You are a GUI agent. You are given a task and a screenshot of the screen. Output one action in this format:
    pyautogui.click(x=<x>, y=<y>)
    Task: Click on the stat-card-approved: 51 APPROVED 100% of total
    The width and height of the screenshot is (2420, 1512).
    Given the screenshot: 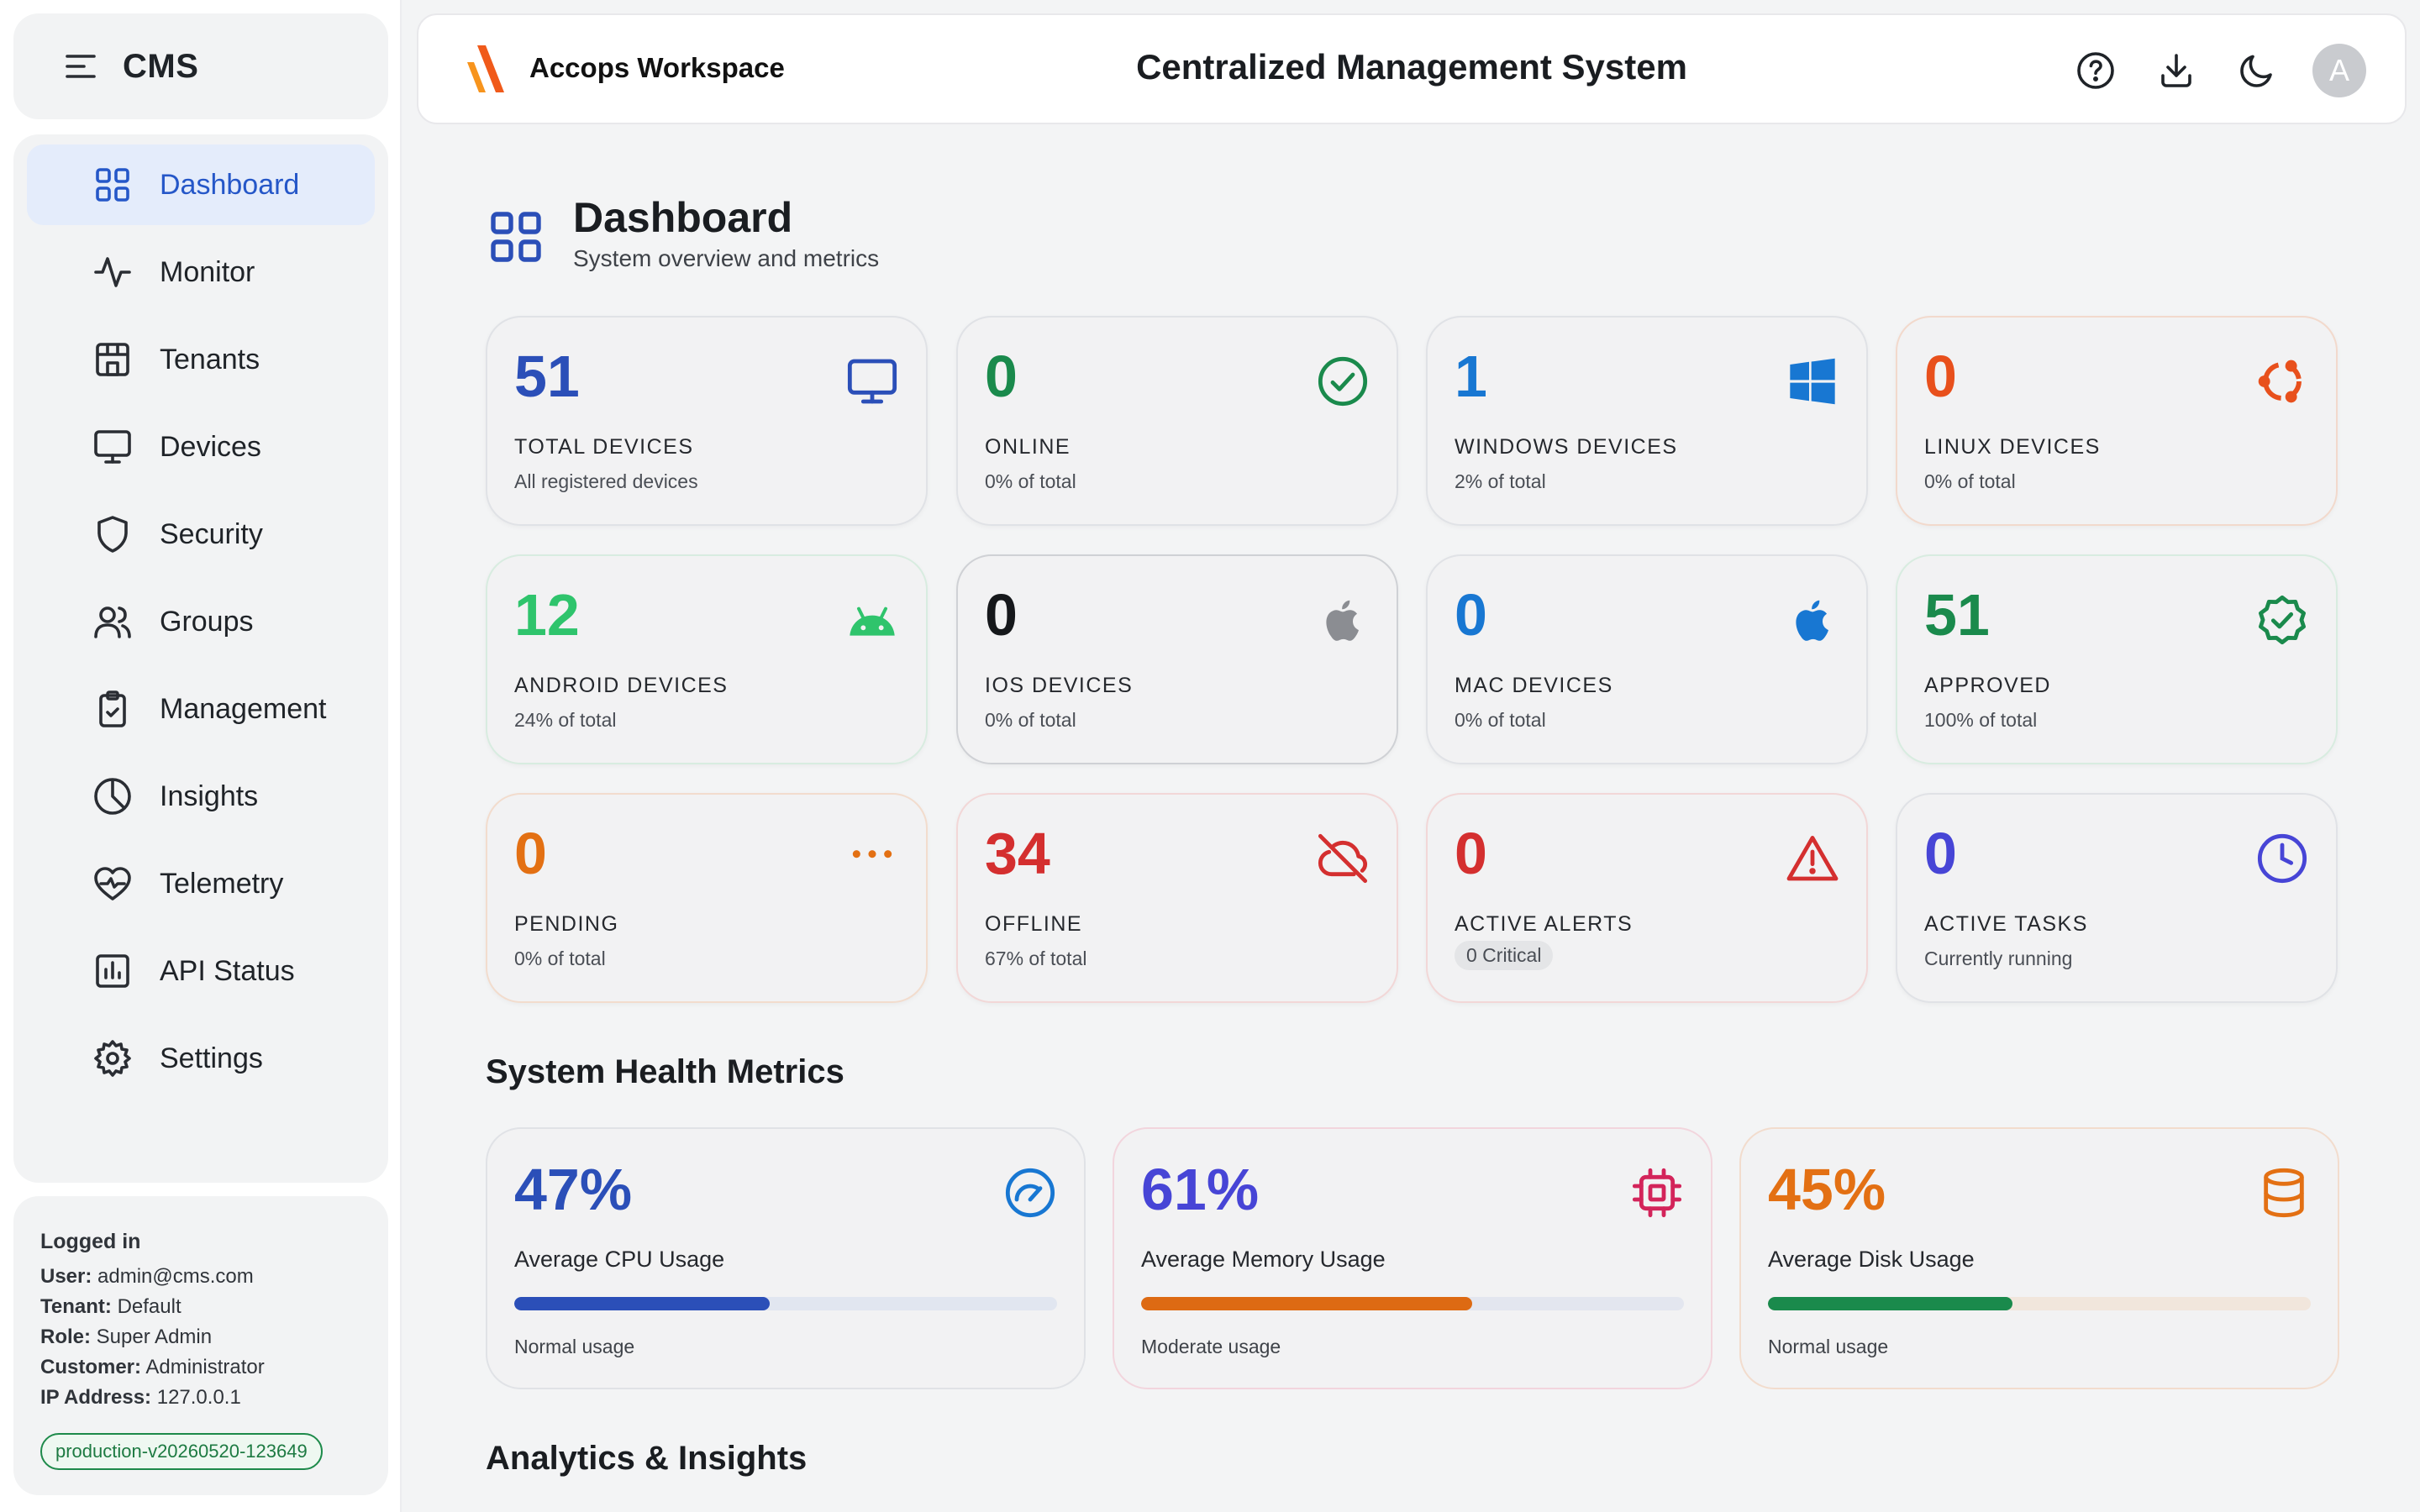 What is the action you would take?
    pyautogui.click(x=2117, y=659)
    